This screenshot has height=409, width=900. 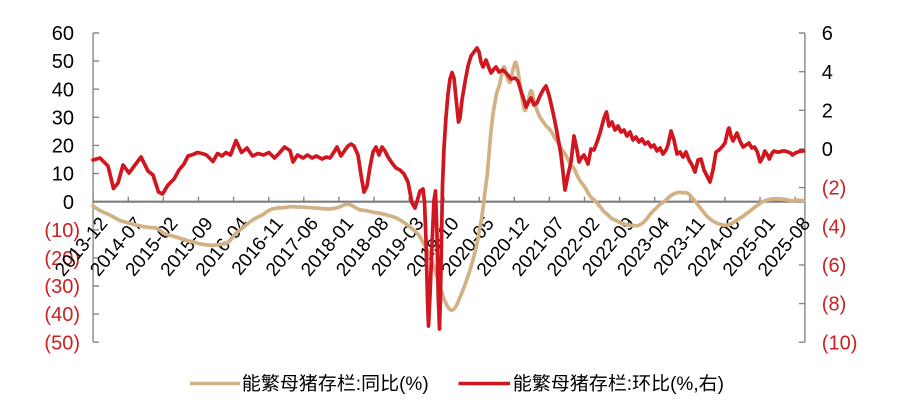 What do you see at coordinates (827, 73) in the screenshot?
I see `svg-text: 4` at bounding box center [827, 73].